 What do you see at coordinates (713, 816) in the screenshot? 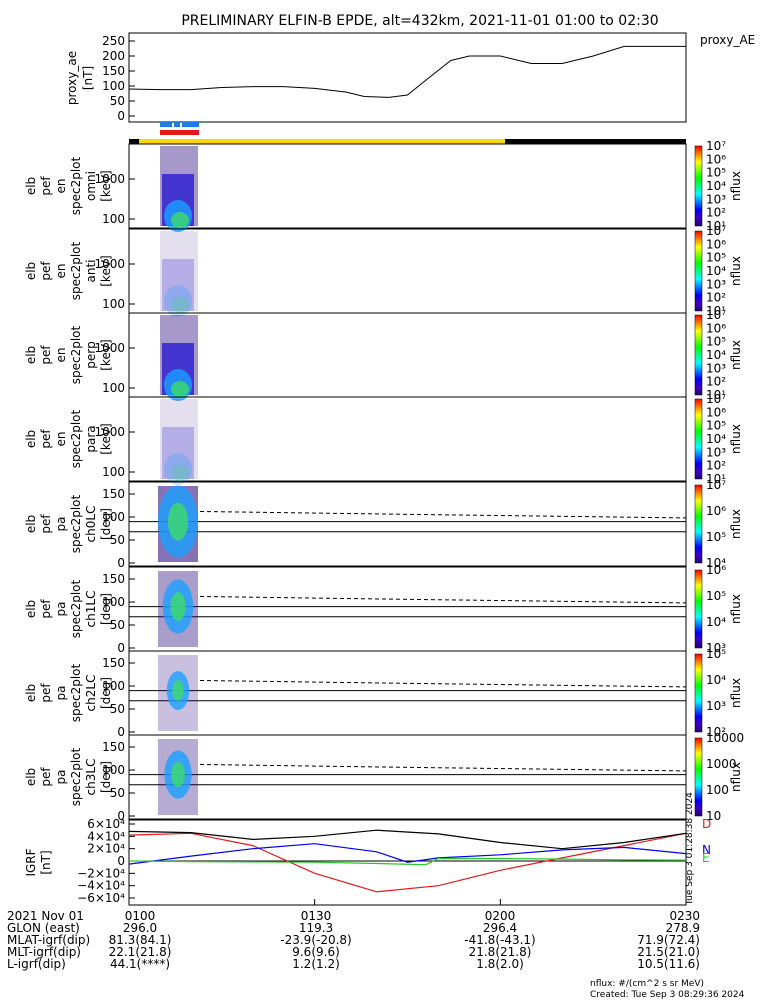
I see `pa-colorbar-label: 10` at bounding box center [713, 816].